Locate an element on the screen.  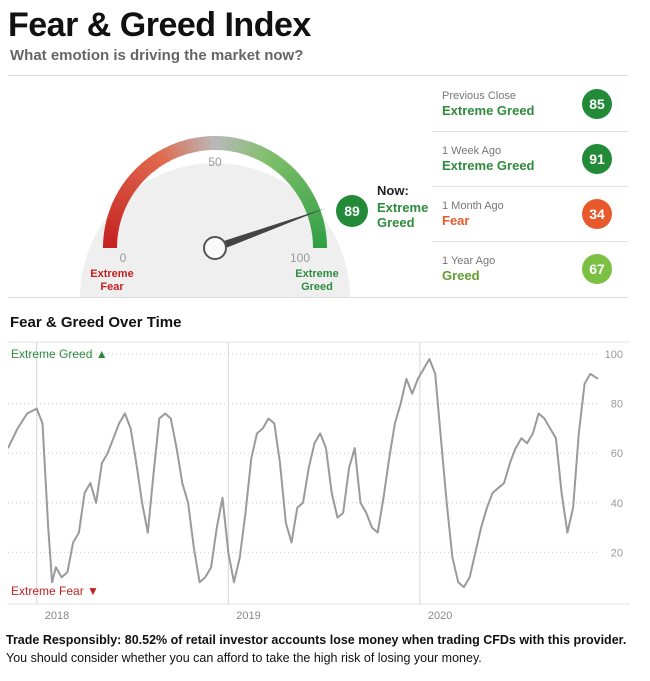
gauge-min-label: 0 is located at coordinates (123, 258).